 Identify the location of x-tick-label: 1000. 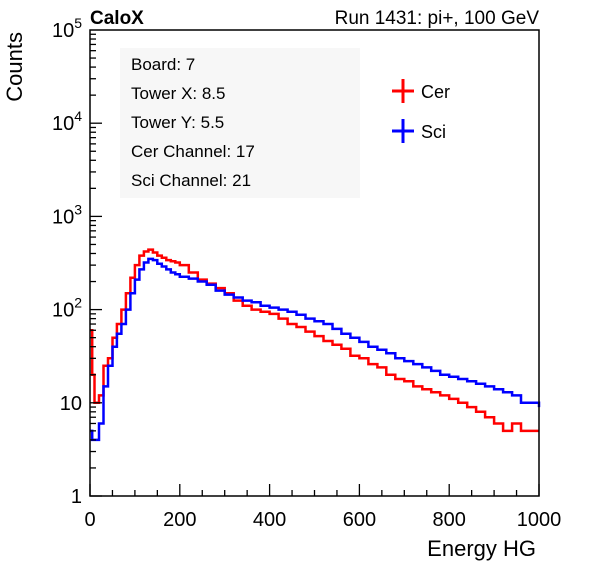
(539, 520).